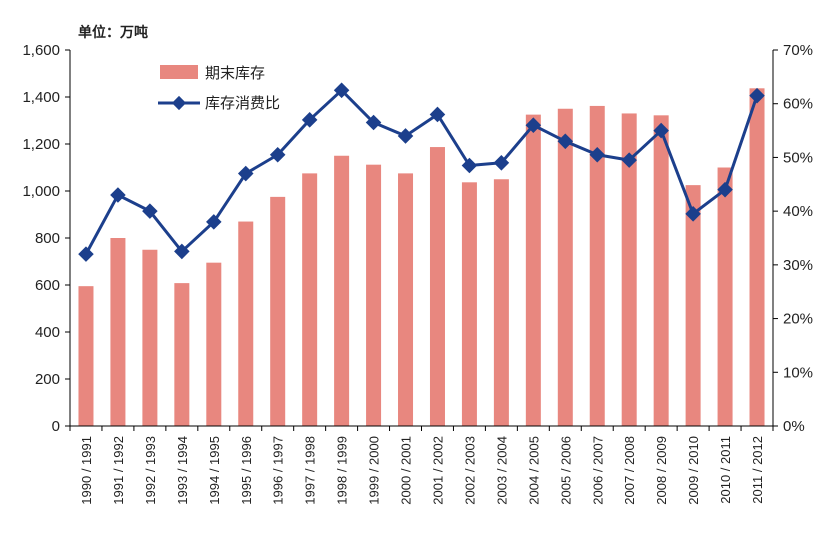 The width and height of the screenshot is (838, 553). I want to click on y-right-tick-label-1: 10%, so click(798, 372).